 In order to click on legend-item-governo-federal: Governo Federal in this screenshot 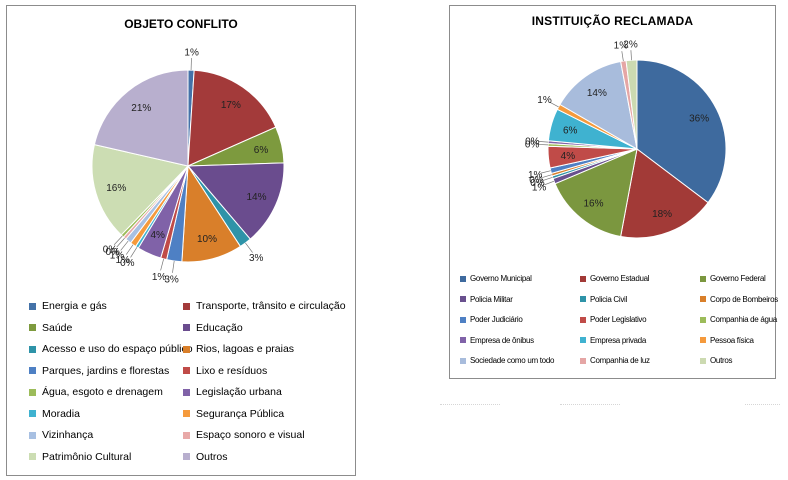, I will do `click(733, 278)`.